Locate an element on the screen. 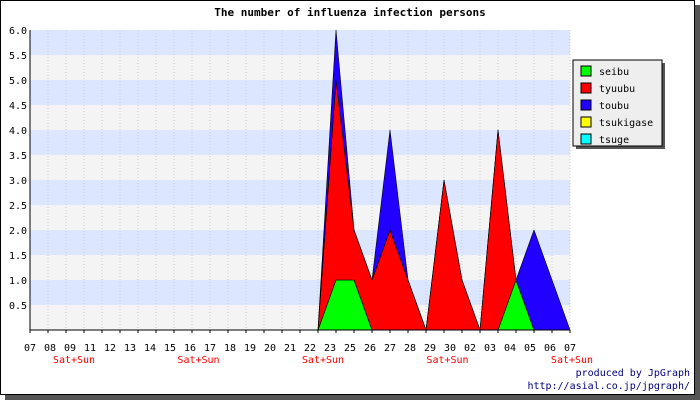 The height and width of the screenshot is (400, 700). y-tick-label: 4.5 is located at coordinates (18, 106).